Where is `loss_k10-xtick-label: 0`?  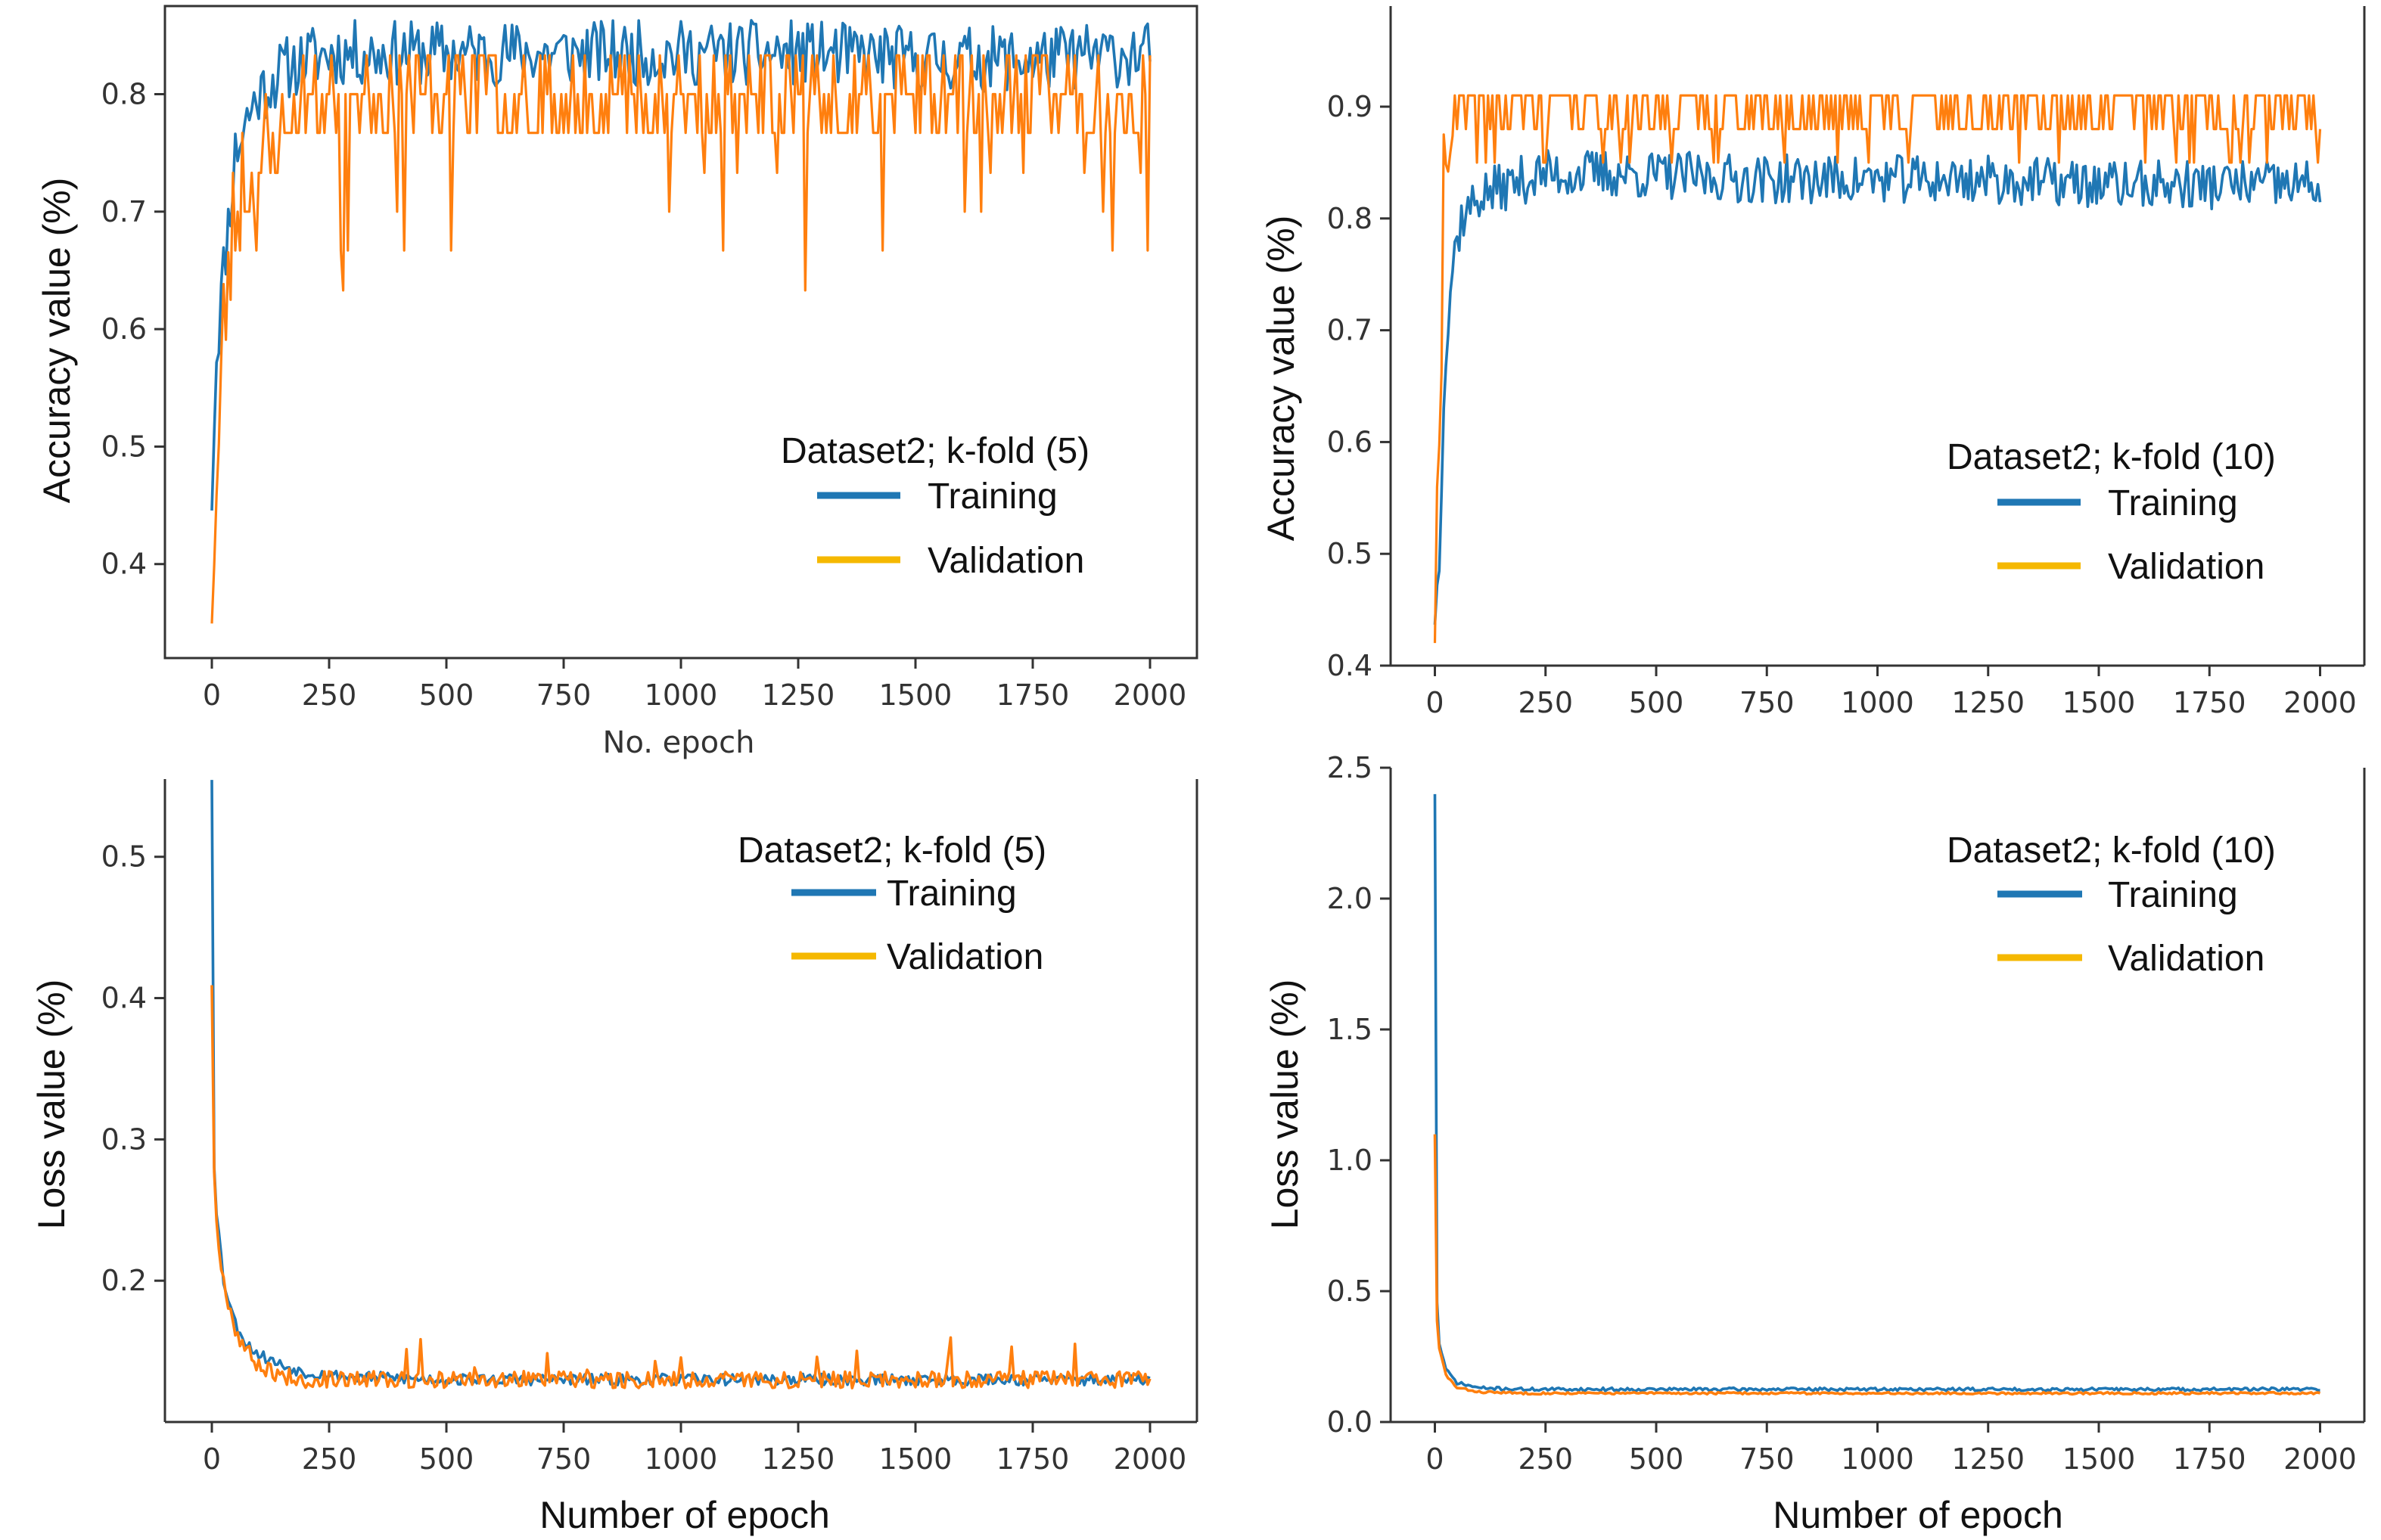 loss_k10-xtick-label: 0 is located at coordinates (1434, 1459).